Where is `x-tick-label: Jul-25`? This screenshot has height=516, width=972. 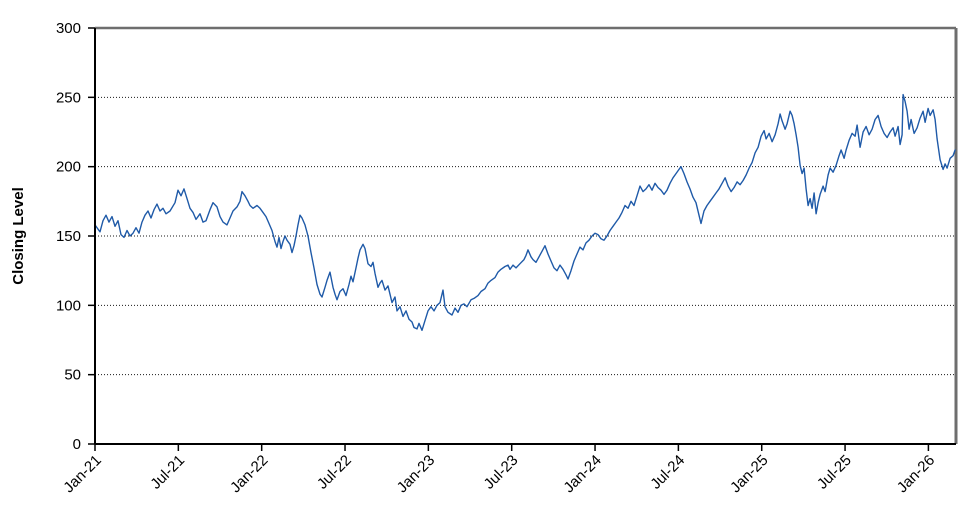 x-tick-label: Jul-25 is located at coordinates (834, 472).